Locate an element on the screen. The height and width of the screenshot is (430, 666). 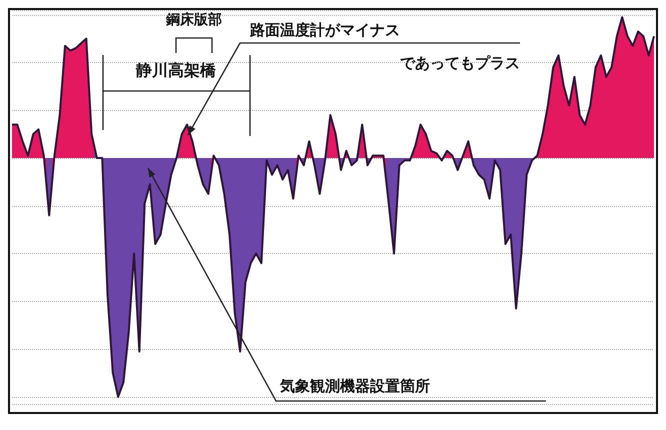
annotation: 鋼床版部 is located at coordinates (193, 19).